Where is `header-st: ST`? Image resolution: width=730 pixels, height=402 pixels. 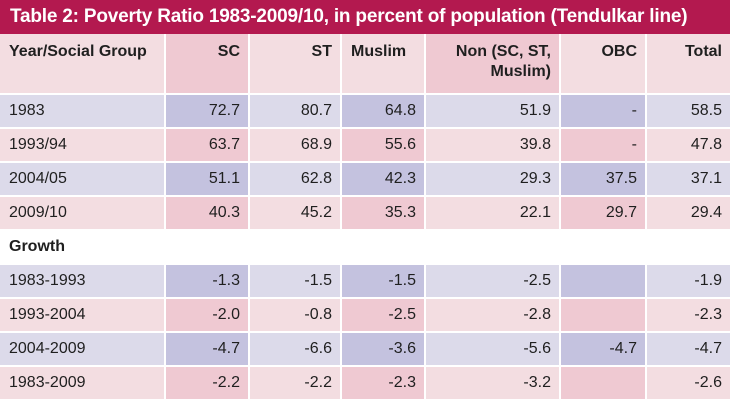
header-st: ST is located at coordinates (295, 64).